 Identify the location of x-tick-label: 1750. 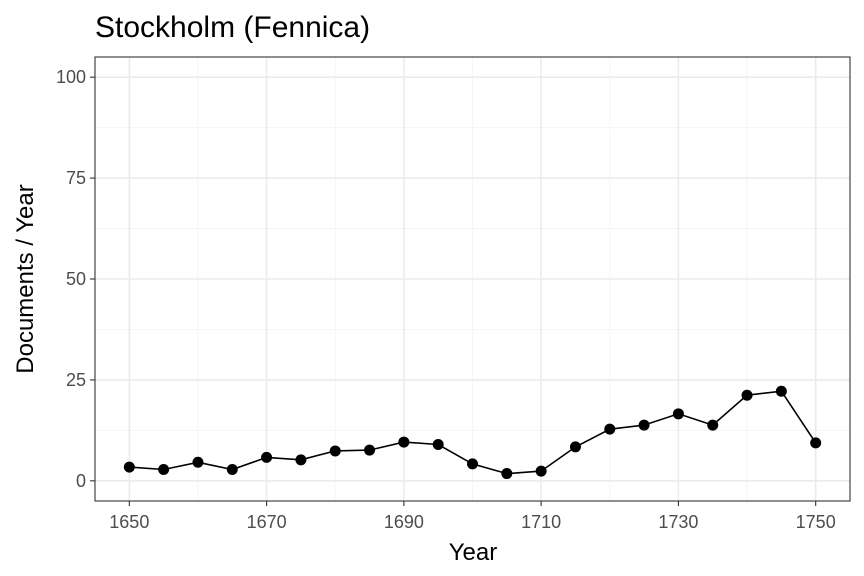
(816, 522).